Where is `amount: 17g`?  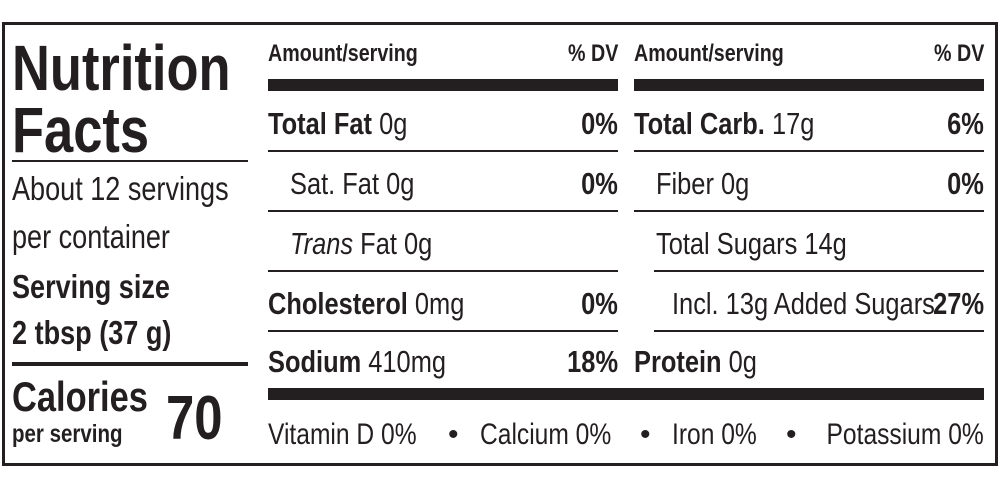
amount: 17g is located at coordinates (793, 123).